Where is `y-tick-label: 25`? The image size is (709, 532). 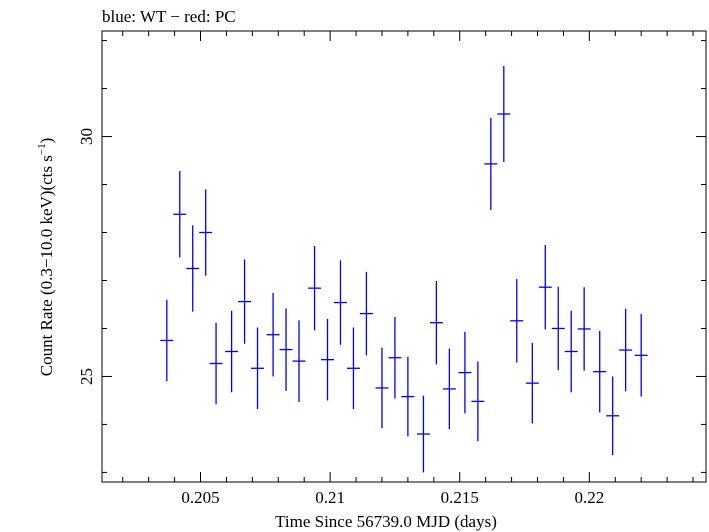 y-tick-label: 25 is located at coordinates (86, 376).